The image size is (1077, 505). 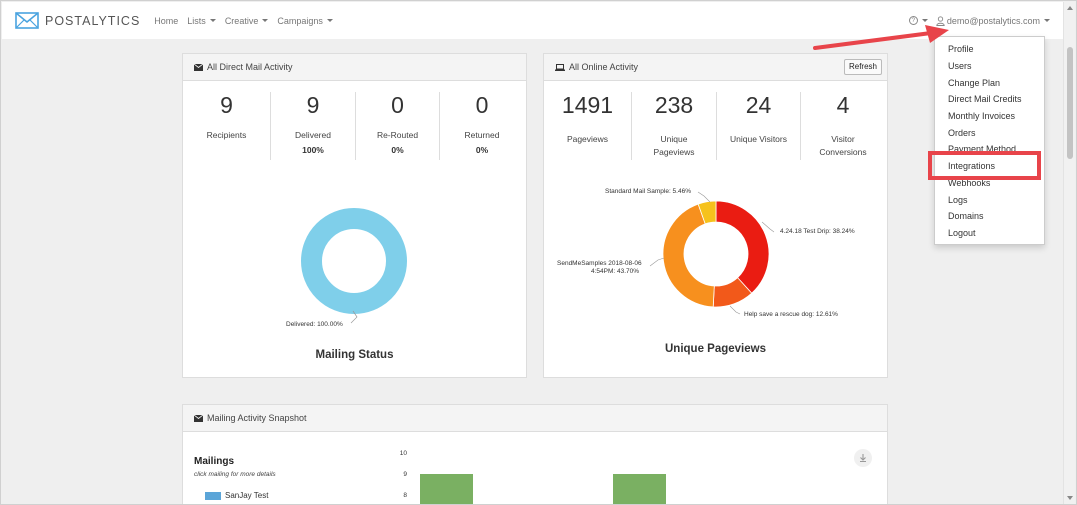 What do you see at coordinates (354, 67) in the screenshot?
I see `panel-heading: All Direct Mail Activity` at bounding box center [354, 67].